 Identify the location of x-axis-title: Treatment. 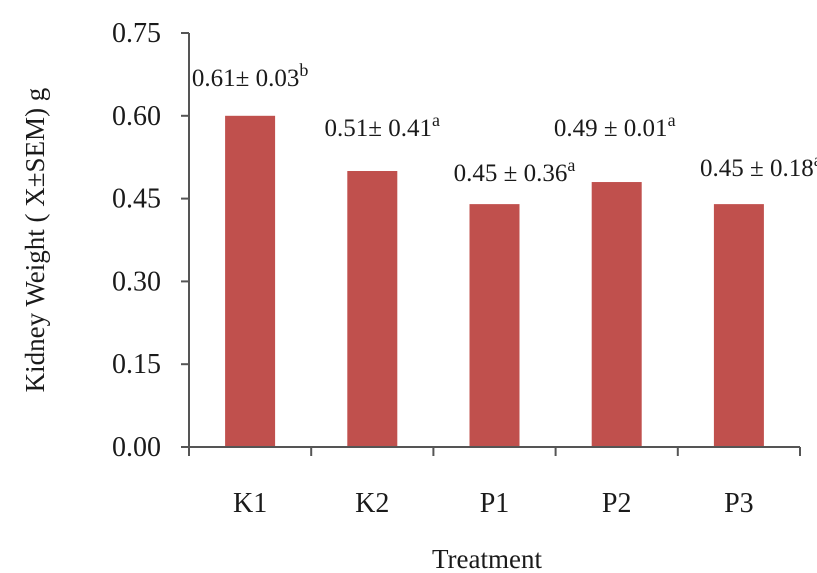
(487, 558).